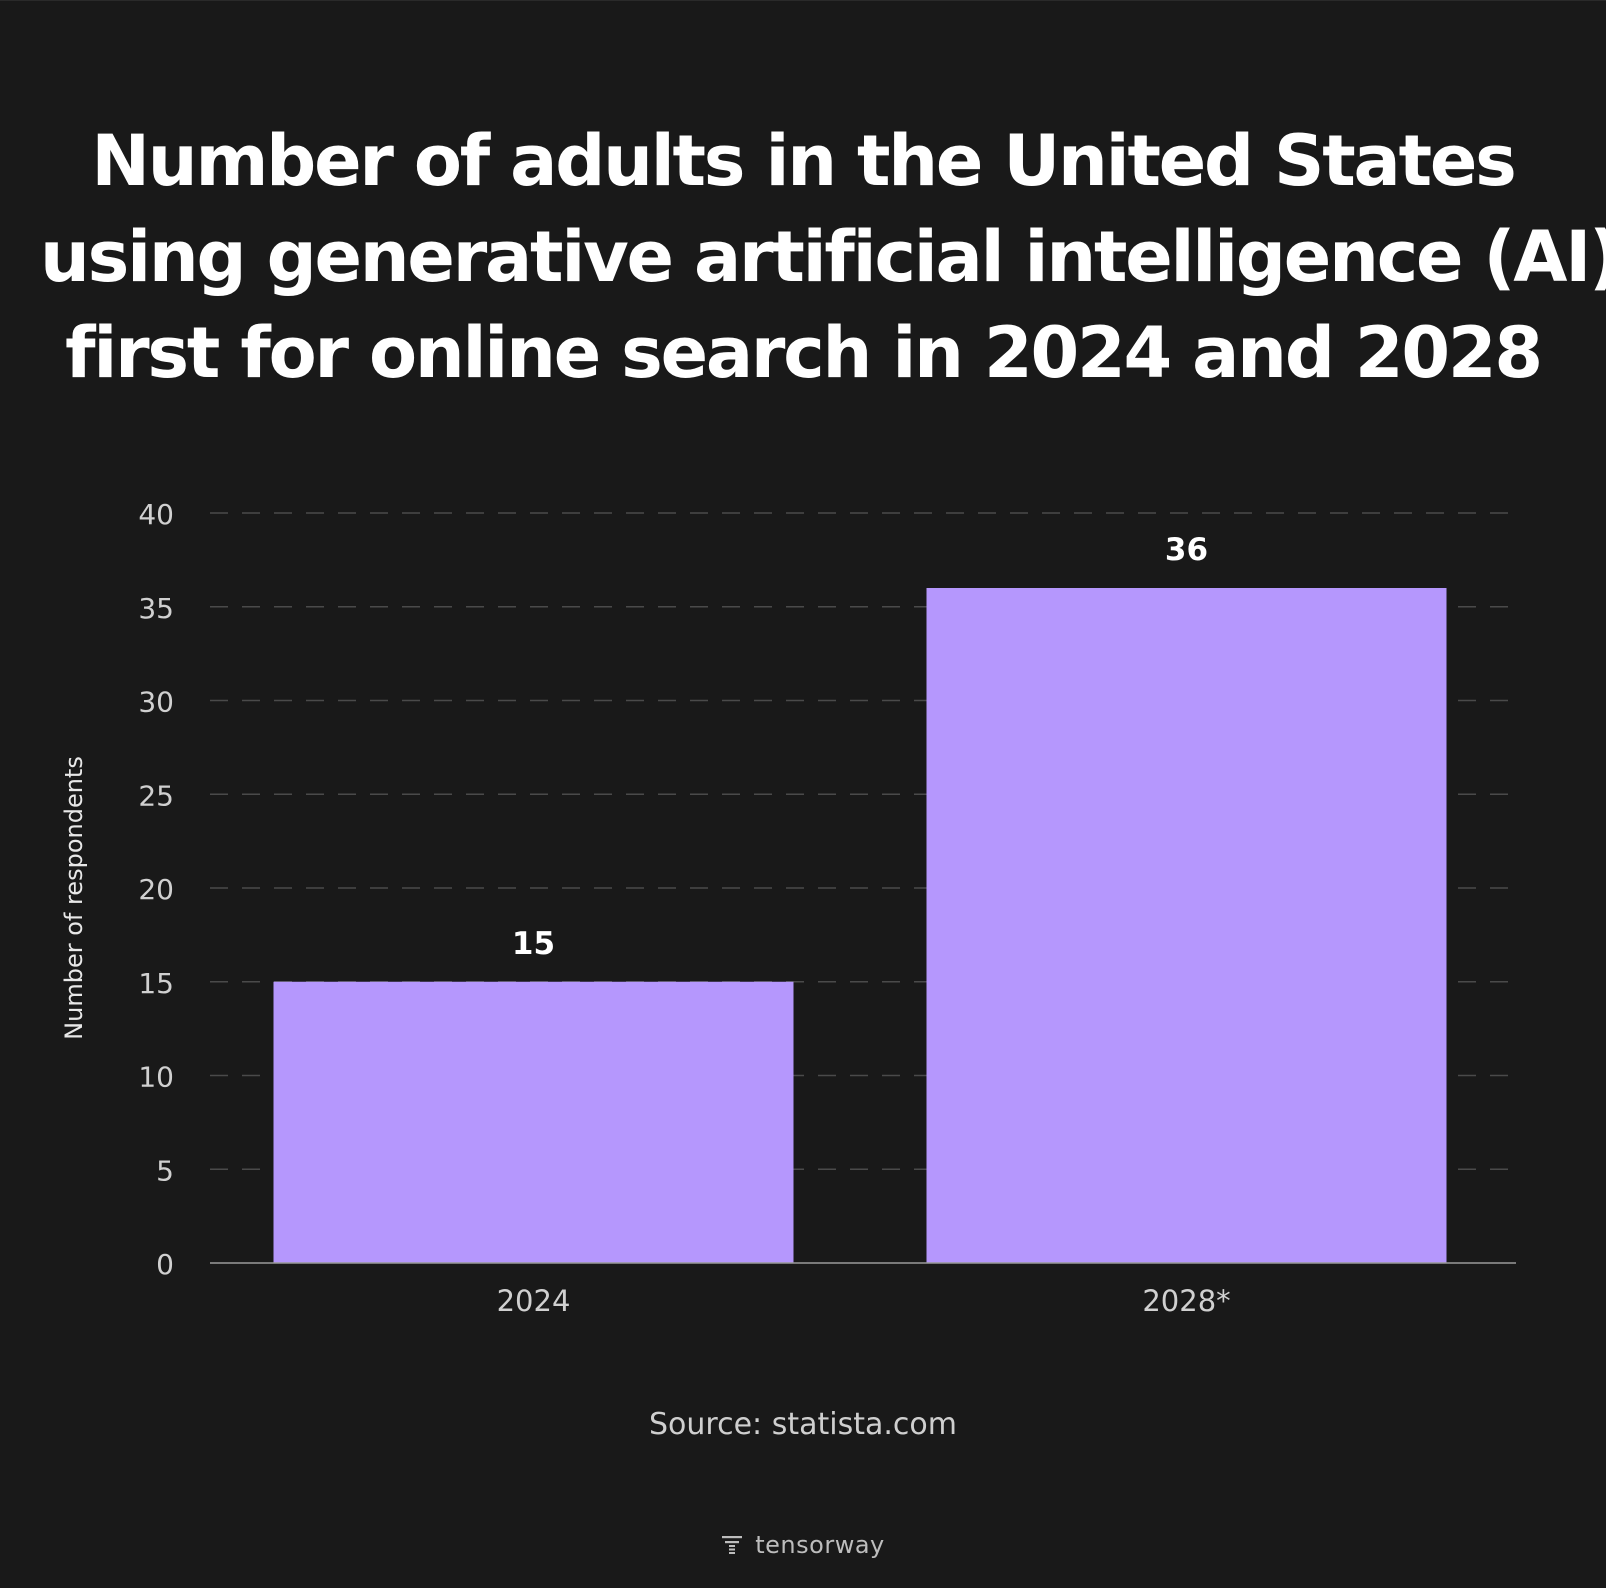 The height and width of the screenshot is (1588, 1606). I want to click on bar-2024, so click(533, 1122).